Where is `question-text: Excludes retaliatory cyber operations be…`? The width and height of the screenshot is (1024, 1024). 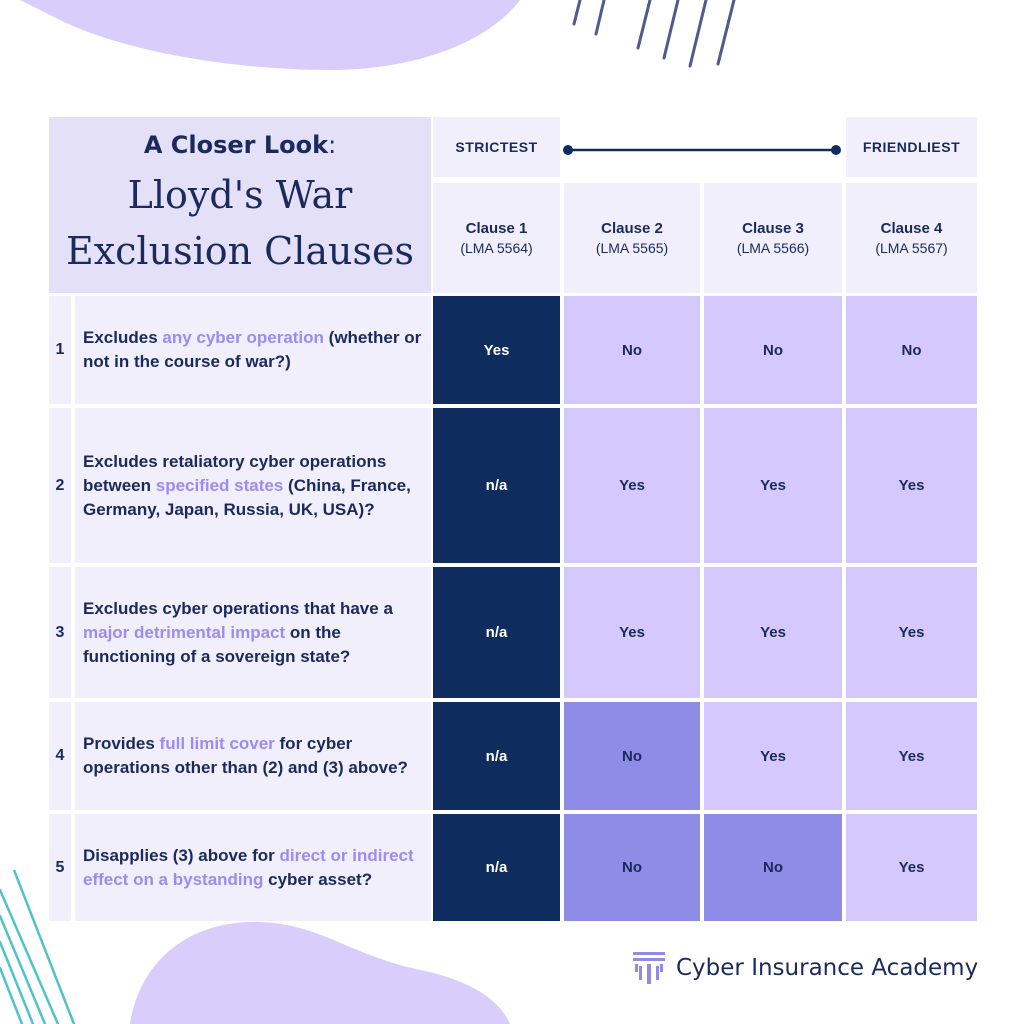 question-text: Excludes retaliatory cyber operations be… is located at coordinates (253, 486).